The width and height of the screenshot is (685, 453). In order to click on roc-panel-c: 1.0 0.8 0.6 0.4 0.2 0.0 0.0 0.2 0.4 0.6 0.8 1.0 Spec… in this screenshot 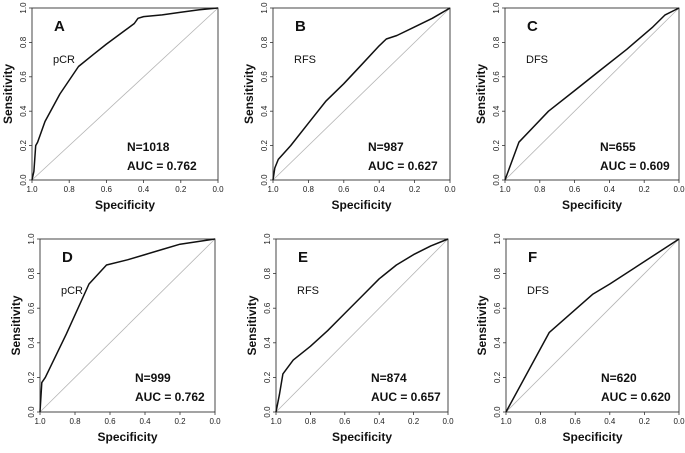, I will do `click(579, 107)`.